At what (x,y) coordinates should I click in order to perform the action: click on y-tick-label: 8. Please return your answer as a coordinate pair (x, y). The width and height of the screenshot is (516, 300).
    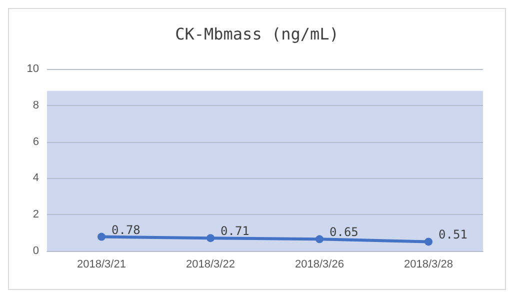
    Looking at the image, I should click on (35, 105).